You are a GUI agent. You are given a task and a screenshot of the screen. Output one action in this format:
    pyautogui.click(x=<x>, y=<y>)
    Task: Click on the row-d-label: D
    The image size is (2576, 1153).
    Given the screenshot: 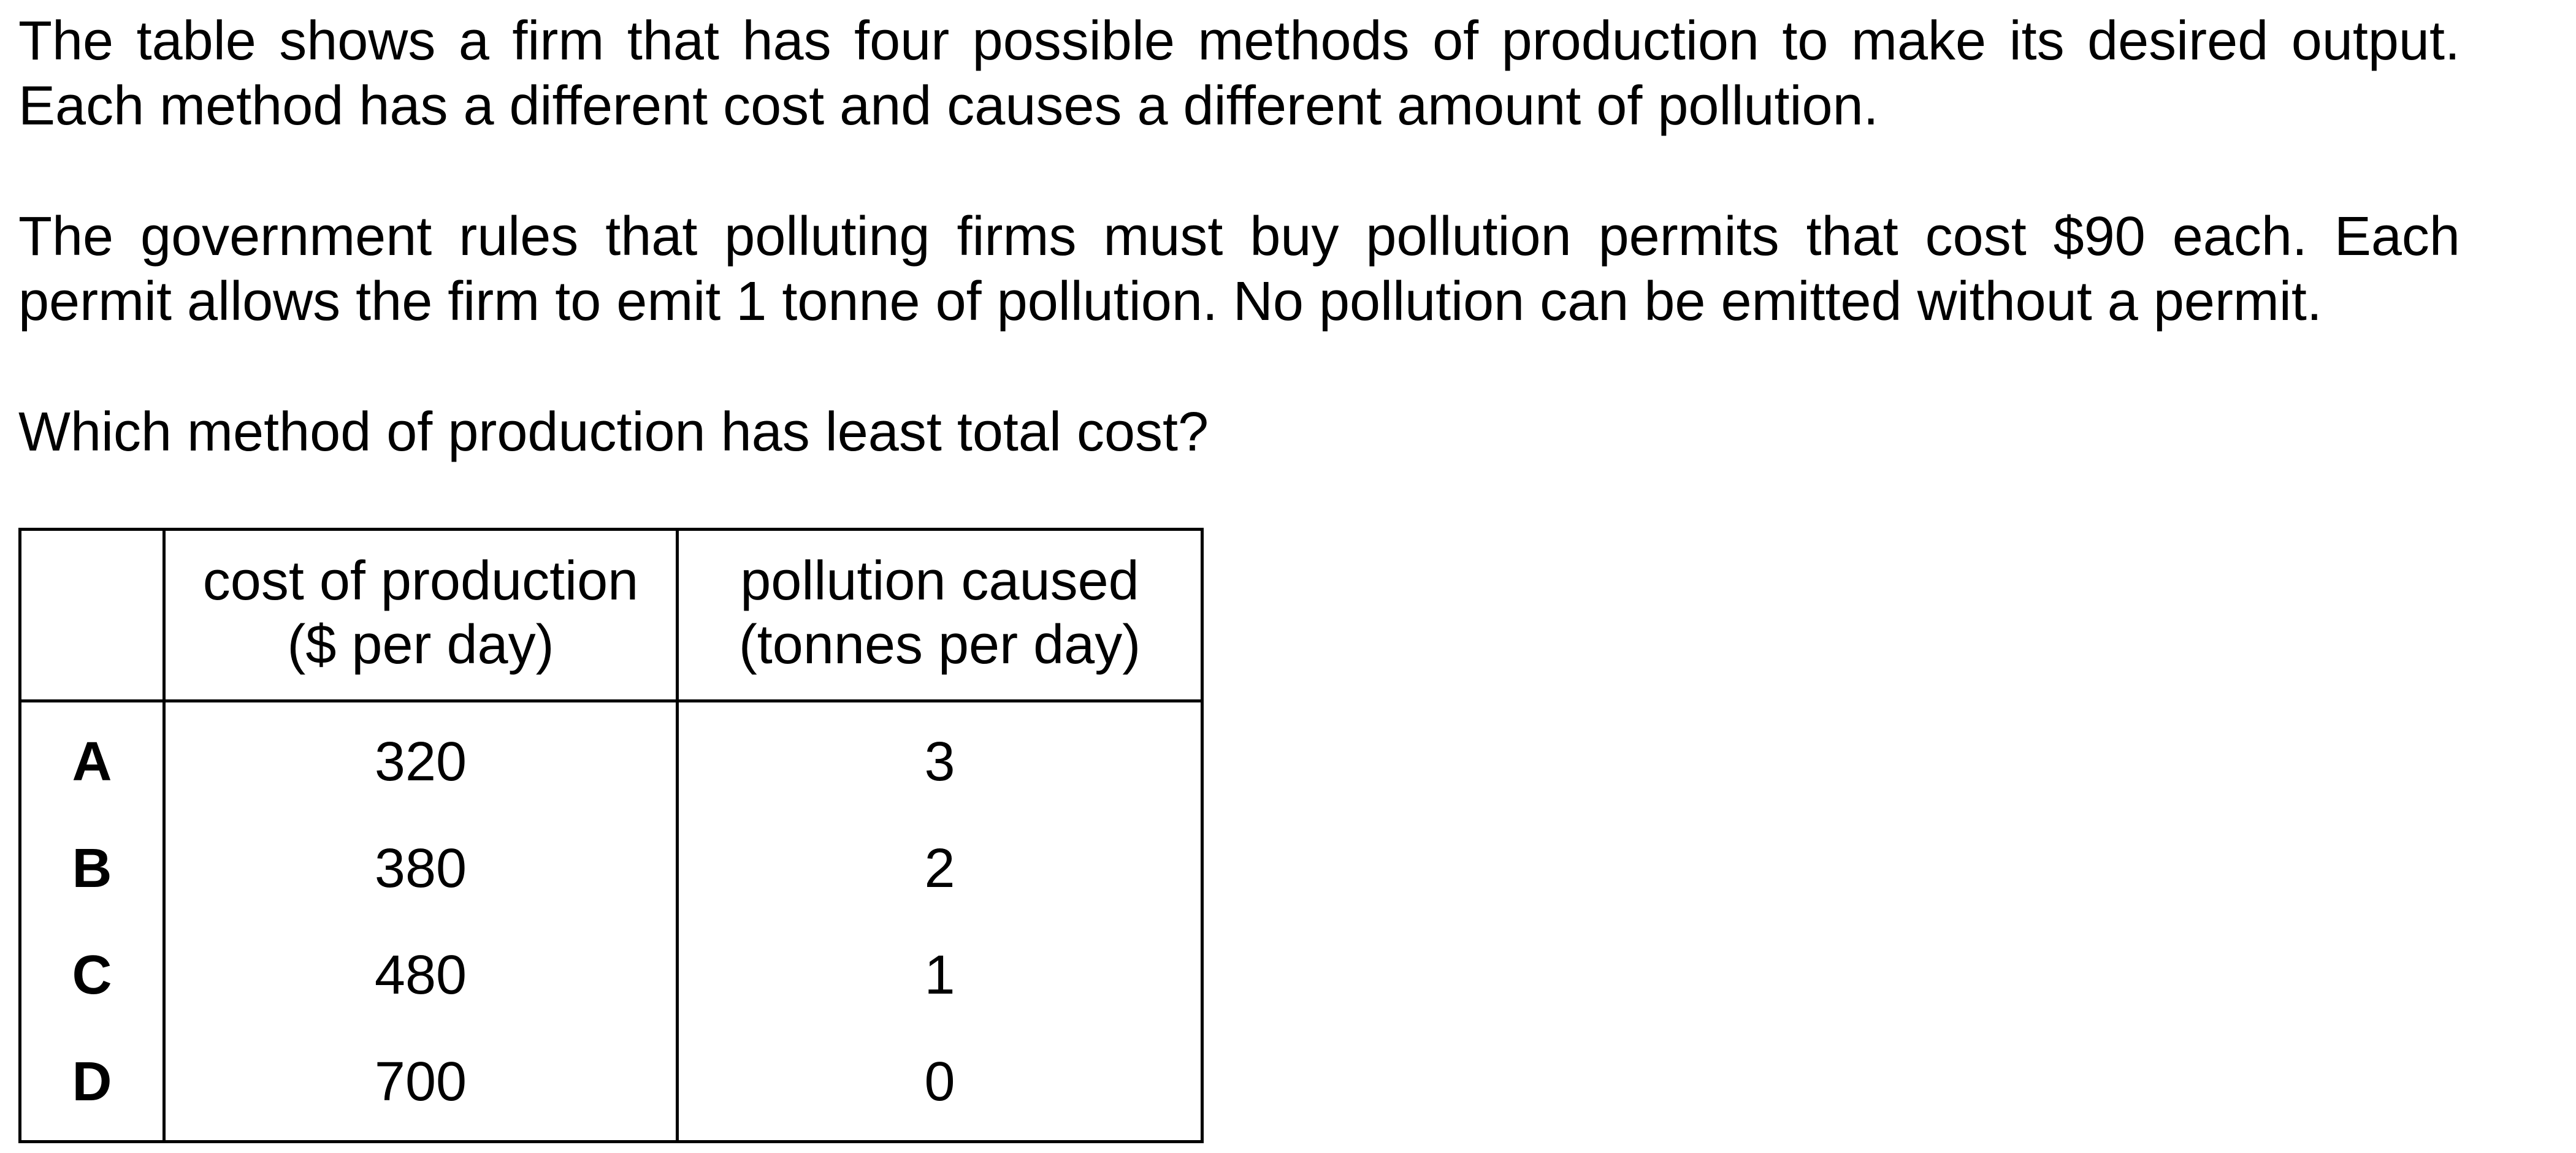 What is the action you would take?
    pyautogui.click(x=92, y=1082)
    